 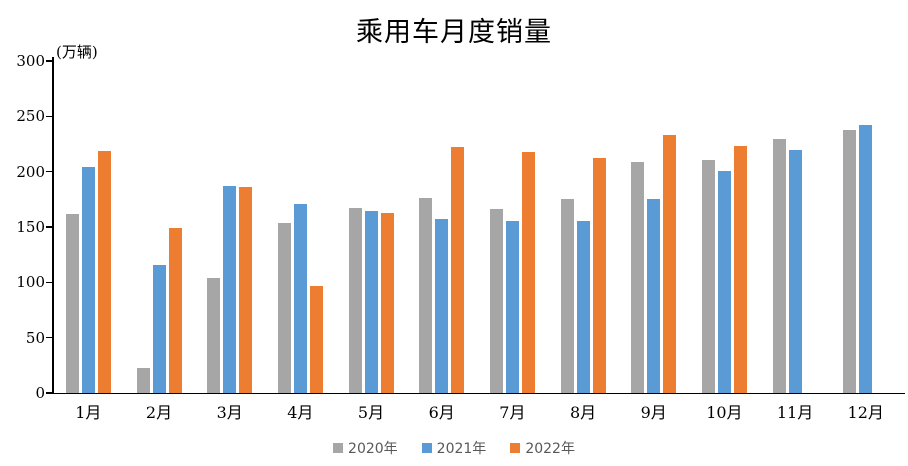 What do you see at coordinates (583, 412) in the screenshot?
I see `x-axis-label: 8月` at bounding box center [583, 412].